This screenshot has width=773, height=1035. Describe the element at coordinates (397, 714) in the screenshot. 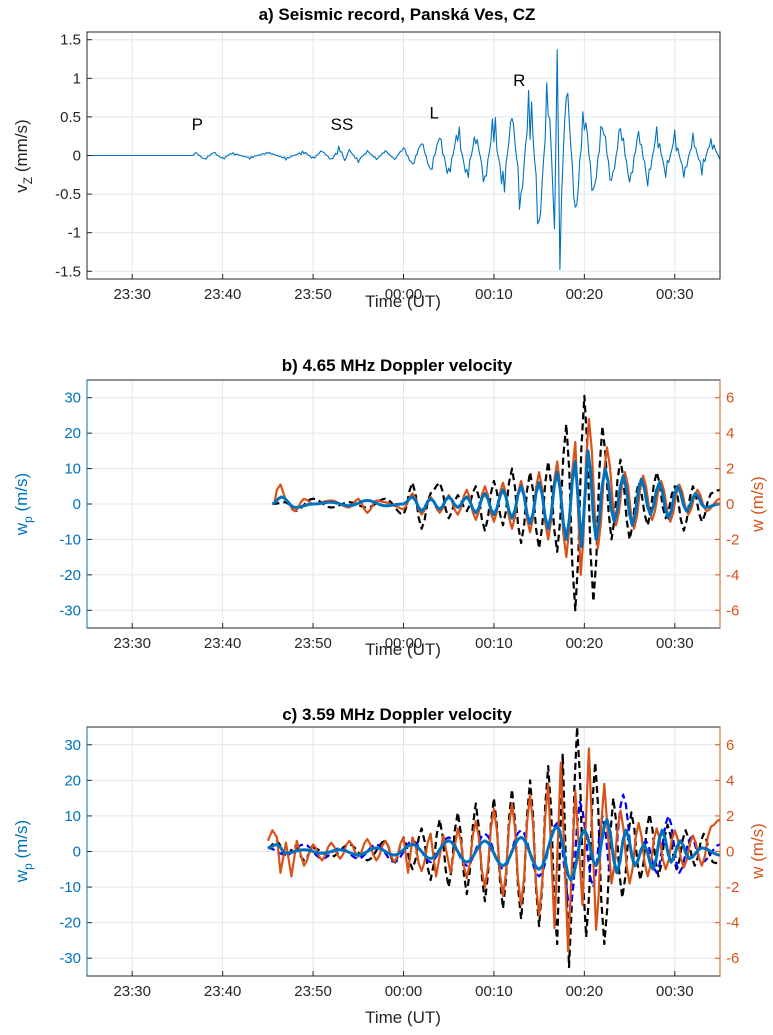

I see `panel-c-title: c) 3.59 MHz Doppler velocity` at that location.